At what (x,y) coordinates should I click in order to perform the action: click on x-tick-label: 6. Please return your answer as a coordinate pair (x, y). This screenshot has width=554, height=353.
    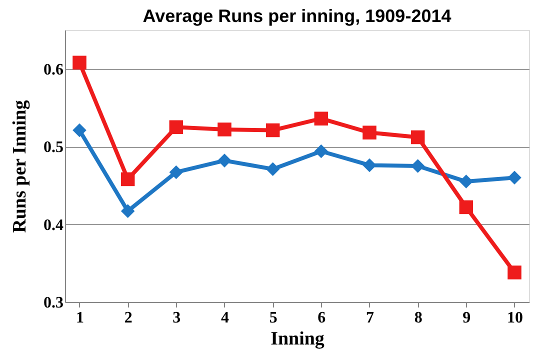
    Looking at the image, I should click on (322, 318).